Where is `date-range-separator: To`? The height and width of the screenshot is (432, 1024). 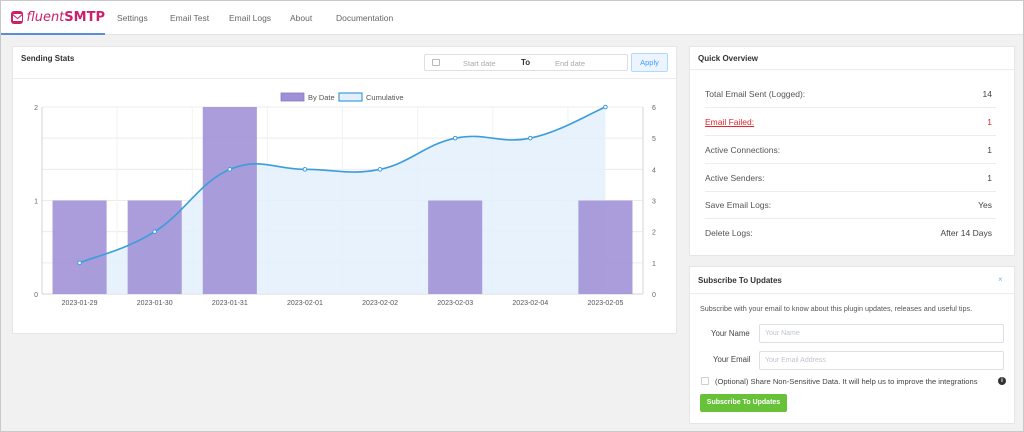 date-range-separator: To is located at coordinates (526, 62).